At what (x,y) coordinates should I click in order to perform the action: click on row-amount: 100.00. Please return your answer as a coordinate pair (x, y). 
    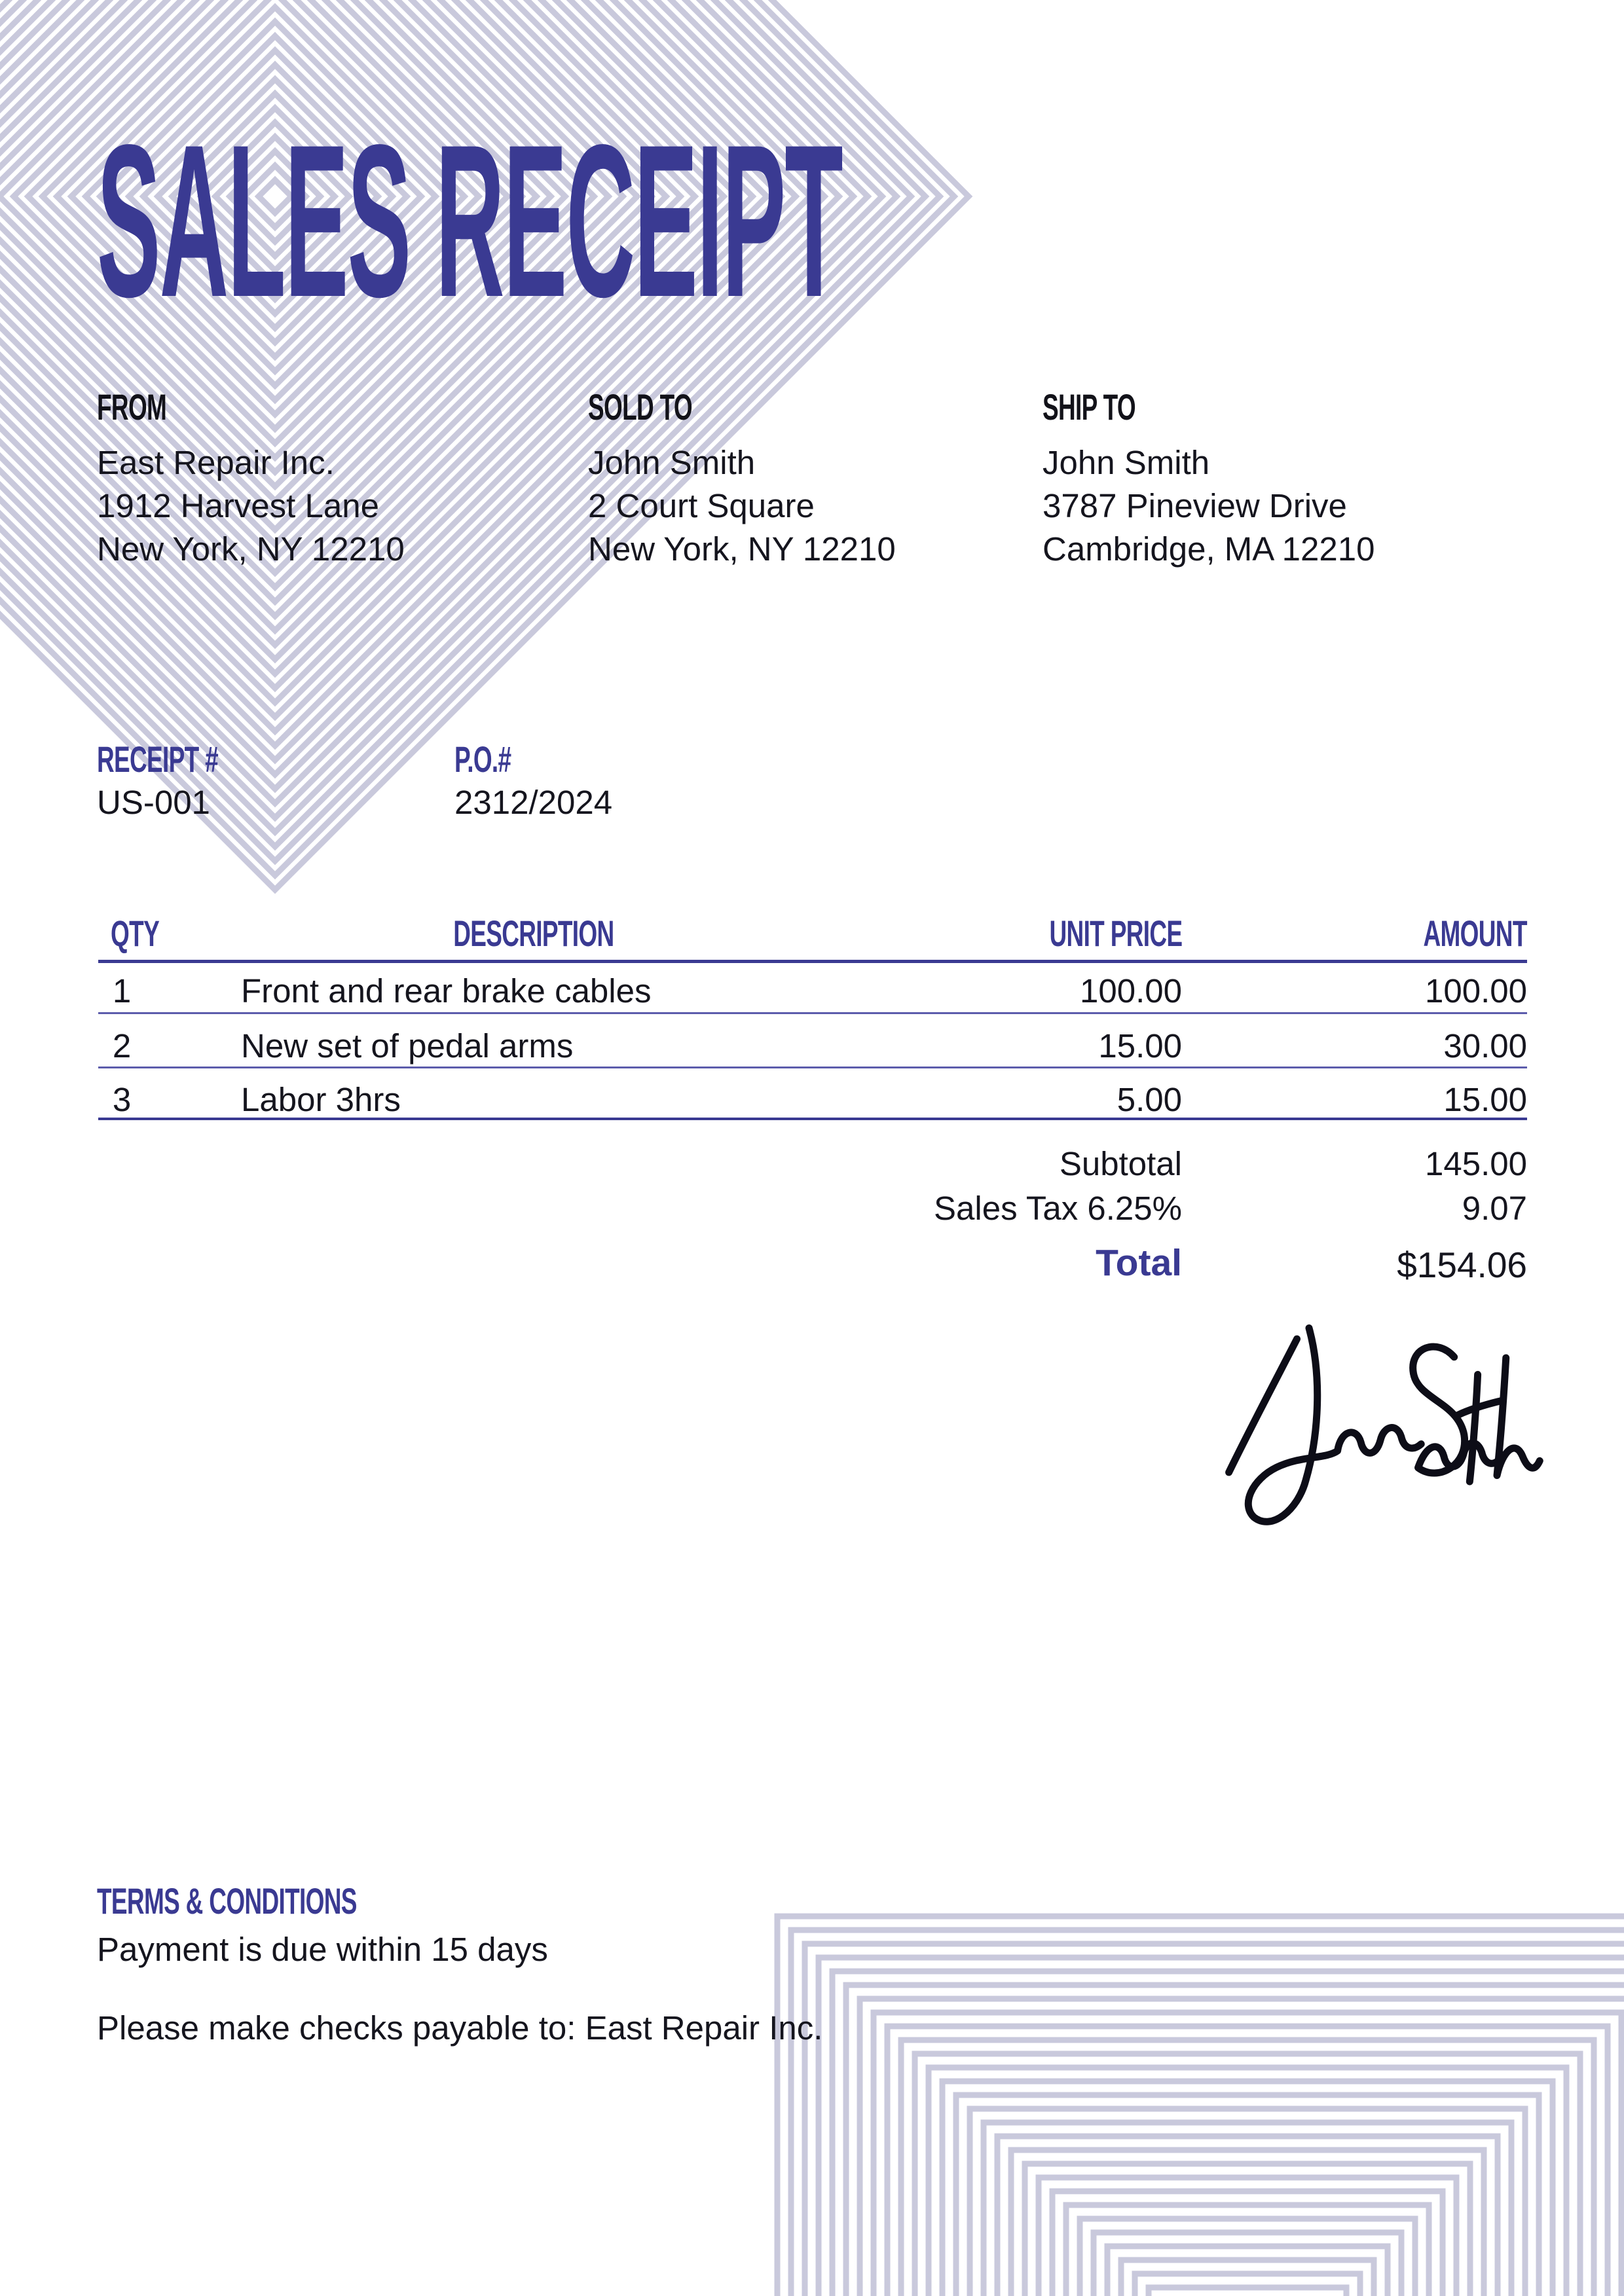
    Looking at the image, I should click on (1476, 991).